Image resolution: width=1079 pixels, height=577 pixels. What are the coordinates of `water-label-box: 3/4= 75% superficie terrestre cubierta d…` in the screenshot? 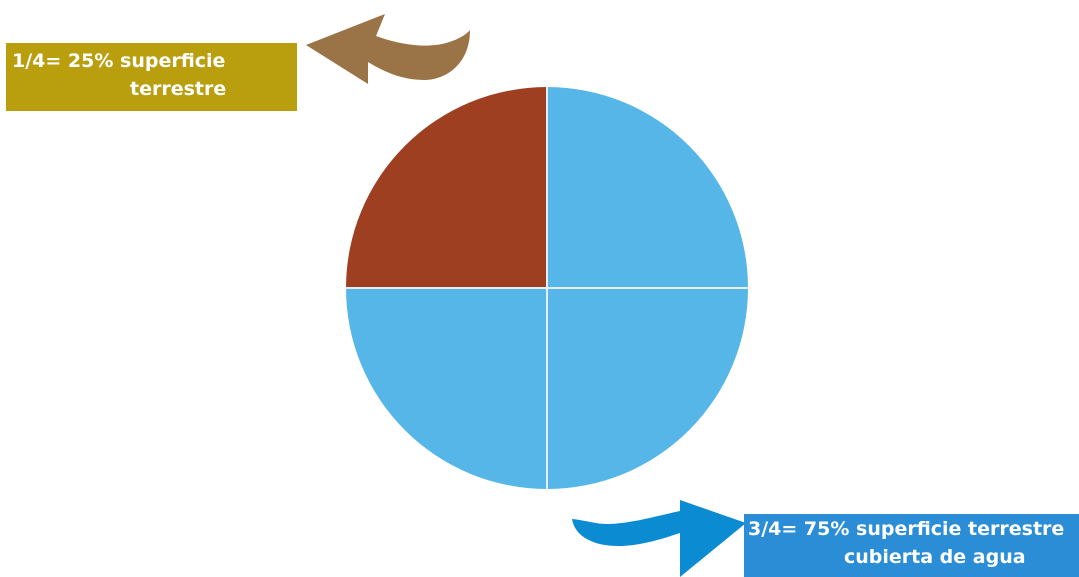 It's located at (911, 545).